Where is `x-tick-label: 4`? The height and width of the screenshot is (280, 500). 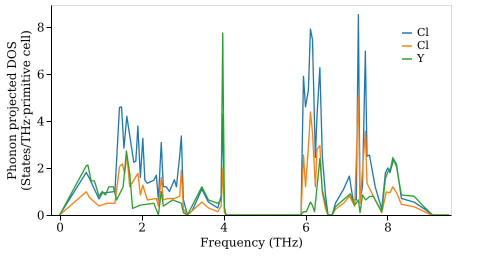 x-tick-label: 4 is located at coordinates (224, 227).